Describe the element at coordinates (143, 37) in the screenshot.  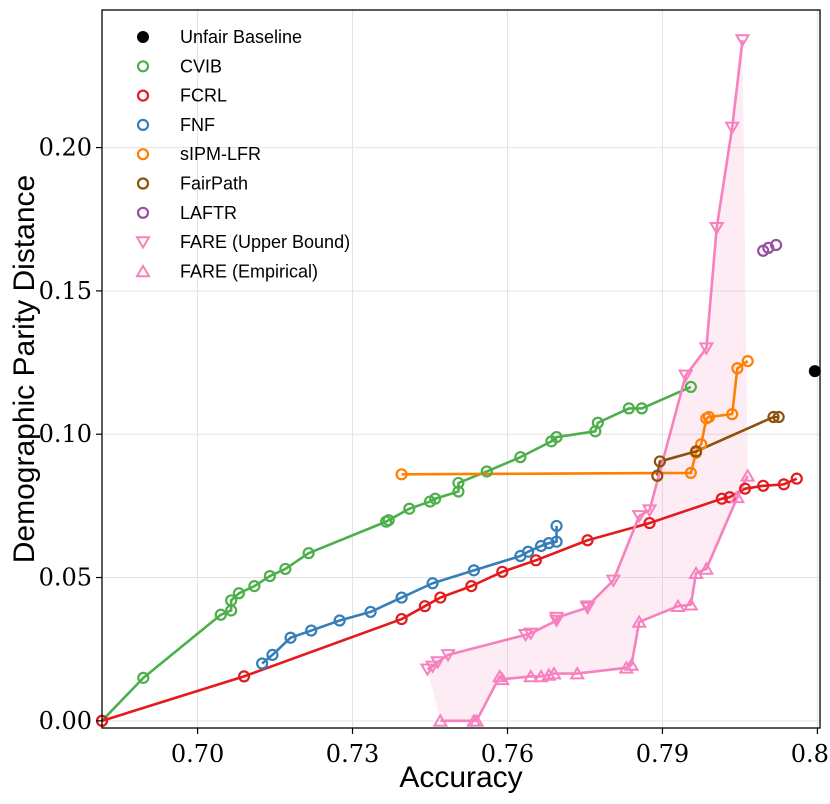
I see `legend-marker-unfair-baseline` at that location.